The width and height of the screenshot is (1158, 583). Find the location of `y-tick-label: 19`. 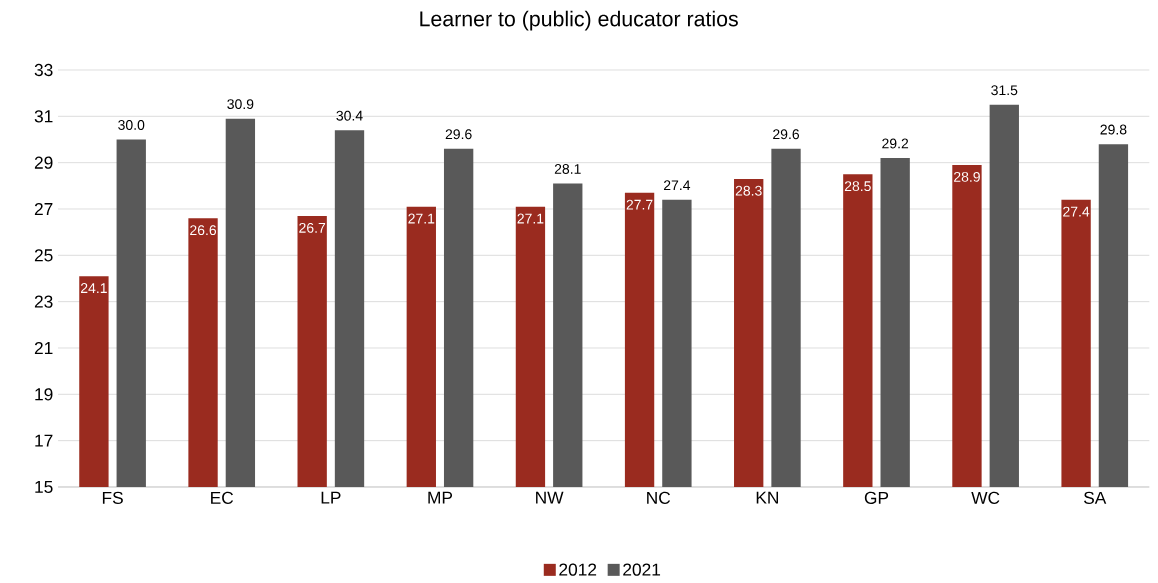

y-tick-label: 19 is located at coordinates (44, 394).